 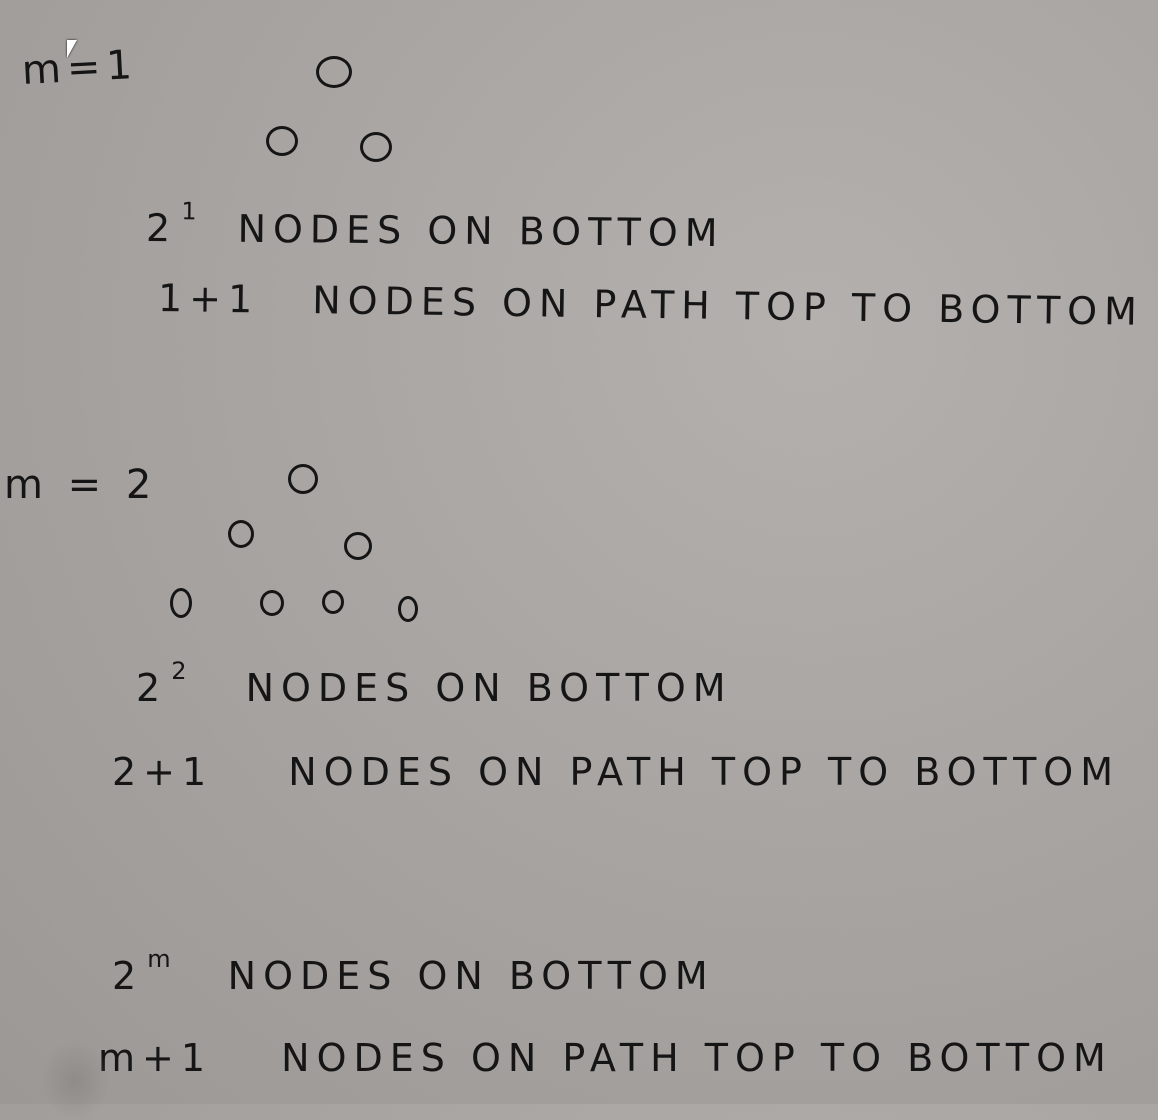 What do you see at coordinates (208, 299) in the screenshot?
I see `case1-path-prefix: 1+1` at bounding box center [208, 299].